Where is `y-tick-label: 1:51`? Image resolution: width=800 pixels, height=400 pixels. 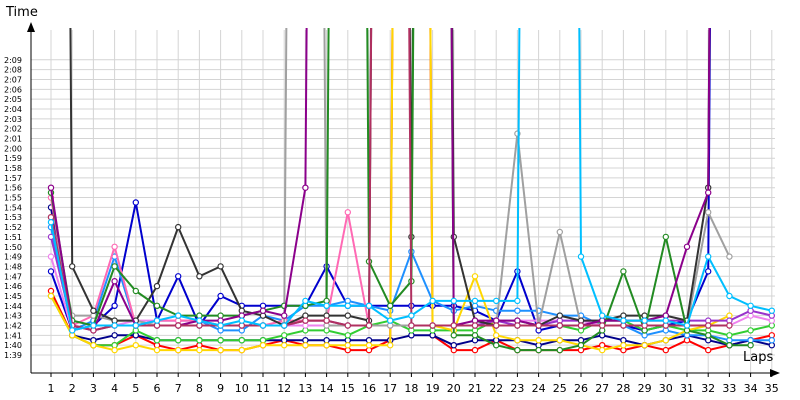 y-tick-label: 1:51 is located at coordinates (13, 237).